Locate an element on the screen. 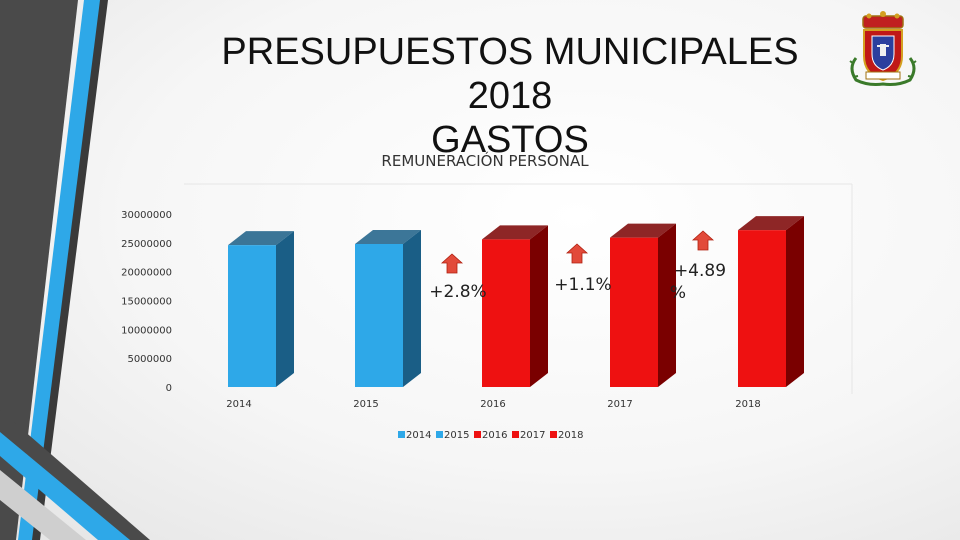 This screenshot has height=540, width=960. change-label: +1.1% is located at coordinates (582, 285).